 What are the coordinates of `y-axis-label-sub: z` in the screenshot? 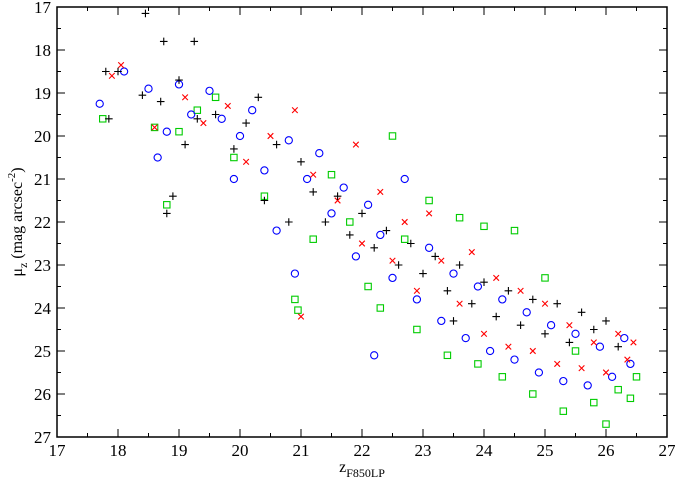 It's located at (23, 265).